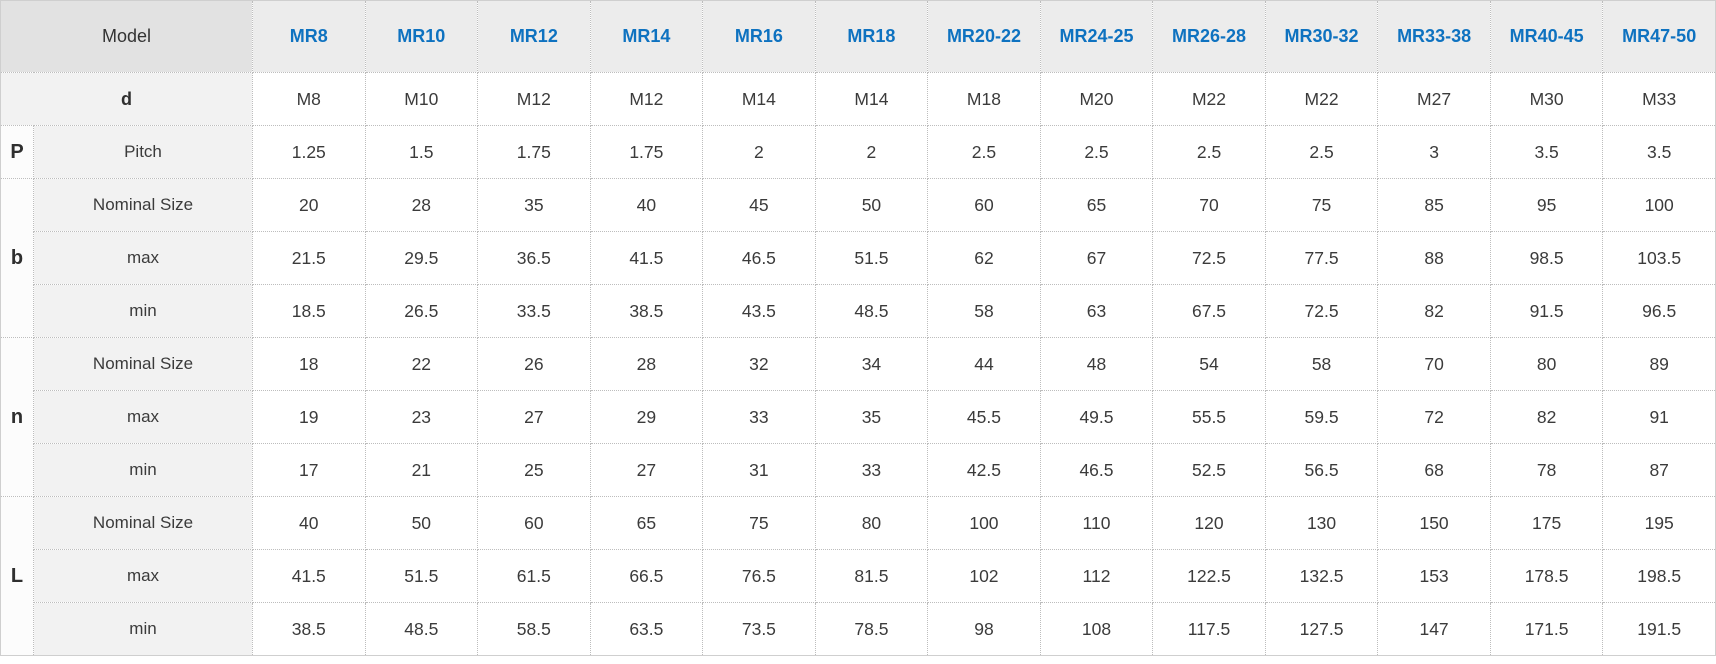  Describe the element at coordinates (309, 36) in the screenshot. I see `column-header: MR8` at that location.